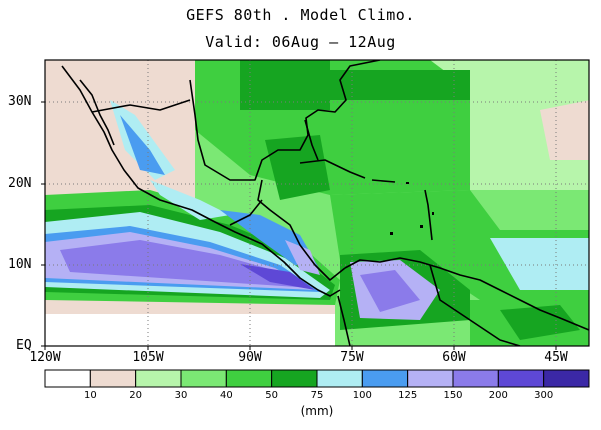  What do you see at coordinates (556, 357) in the screenshot?
I see `lon-label-45w: 45W` at bounding box center [556, 357].